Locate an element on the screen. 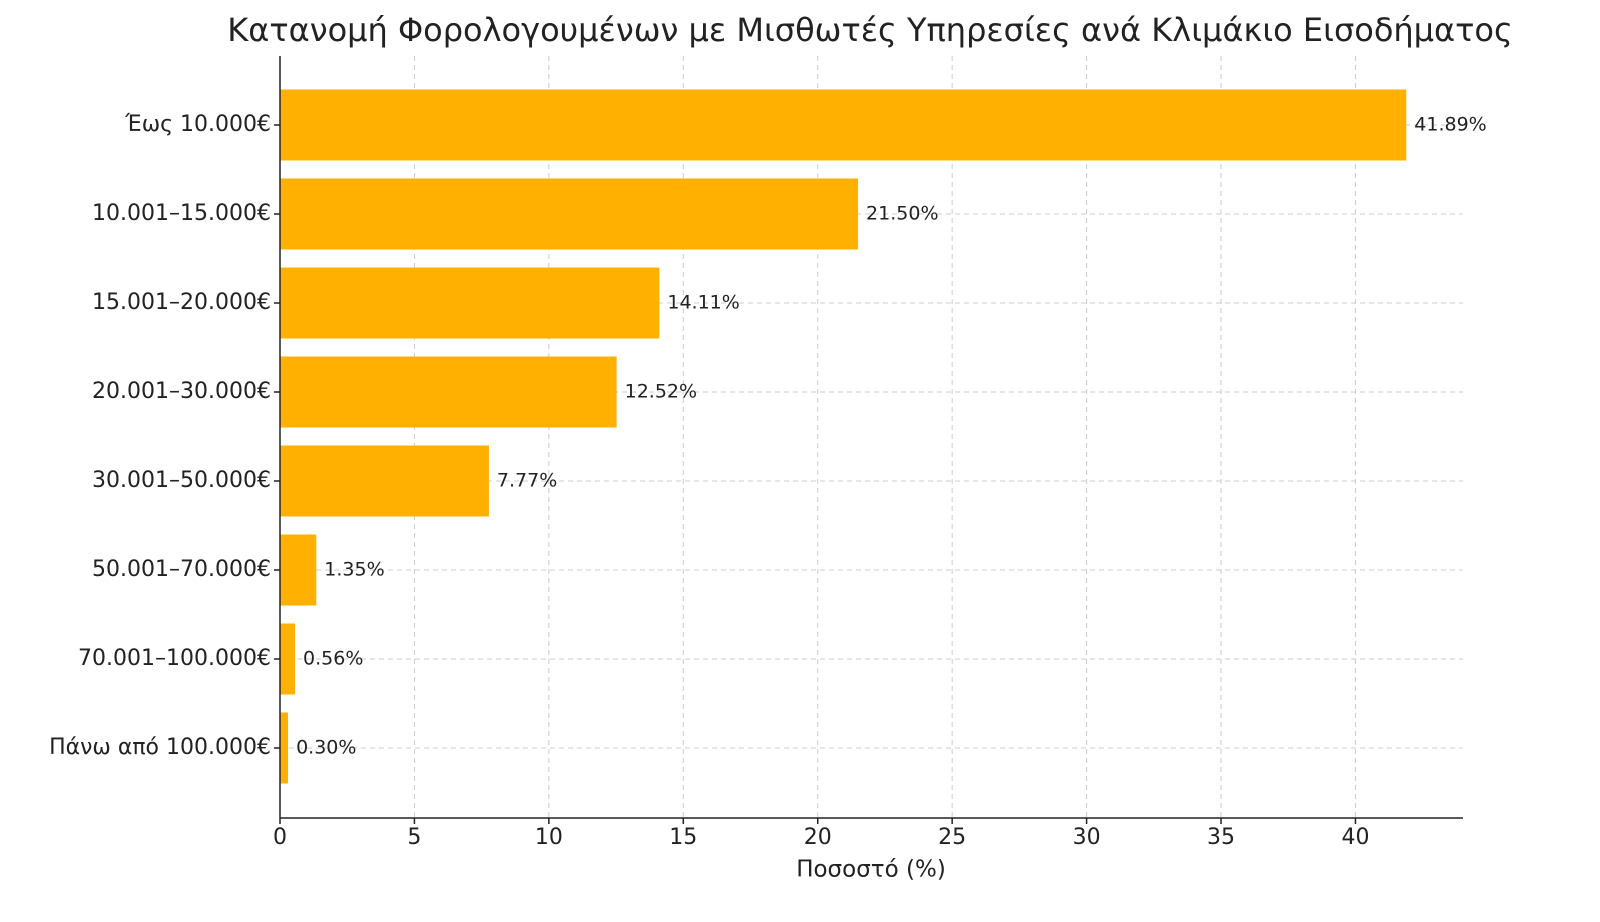 This screenshot has width=1600, height=922. x-axis-label: Ποσοστό (%) is located at coordinates (871, 870).